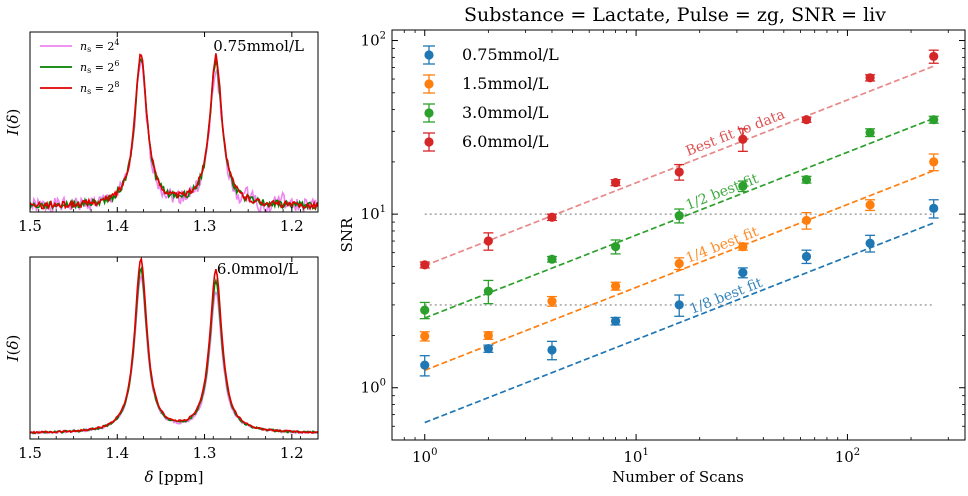  What do you see at coordinates (505, 112) in the screenshot?
I see `legend-entry: 3.0mmol/L` at bounding box center [505, 112].